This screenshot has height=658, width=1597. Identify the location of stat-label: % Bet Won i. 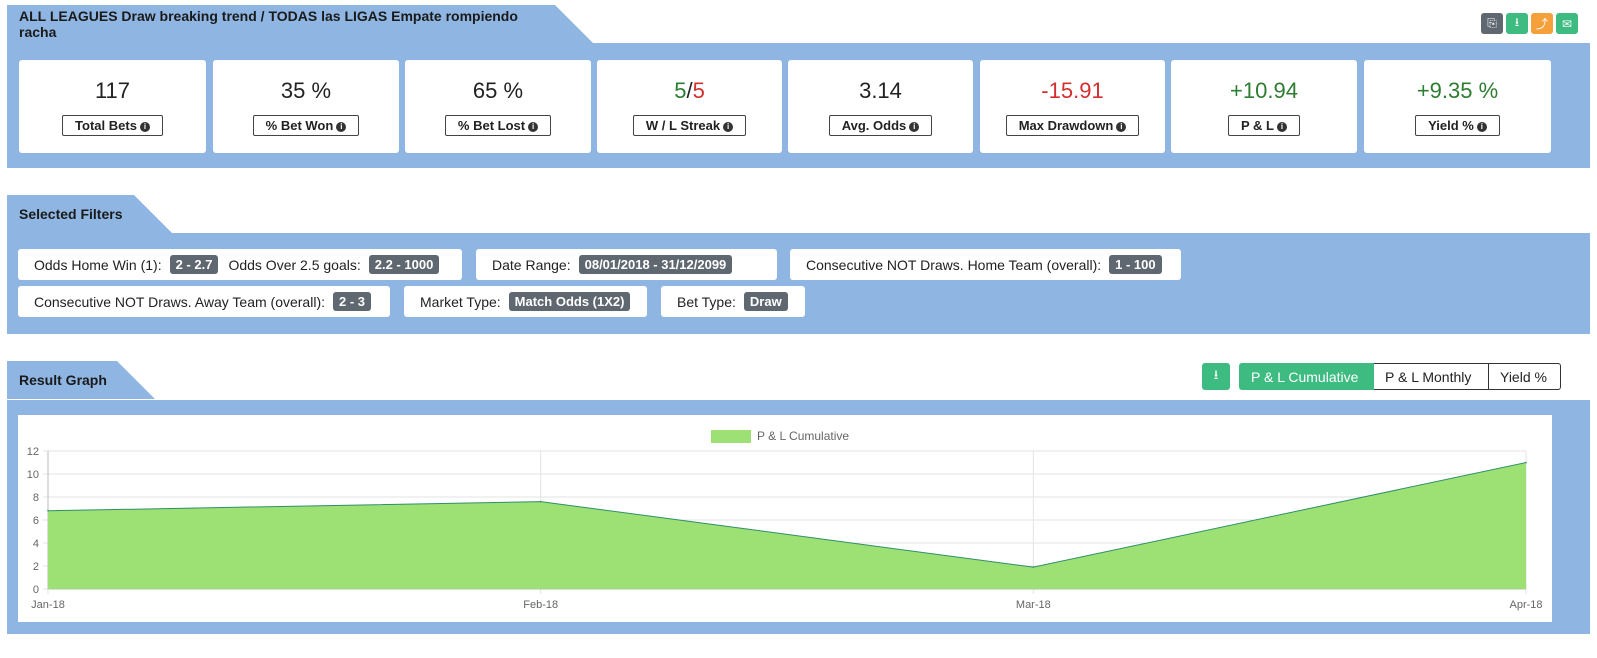
(306, 125).